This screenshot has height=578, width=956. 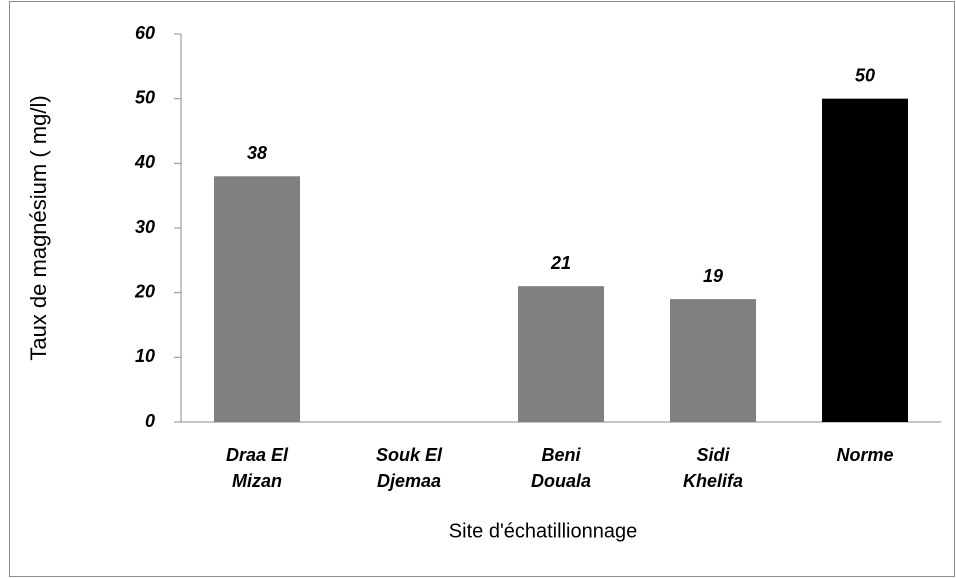 I want to click on data-label: 21, so click(x=560, y=263).